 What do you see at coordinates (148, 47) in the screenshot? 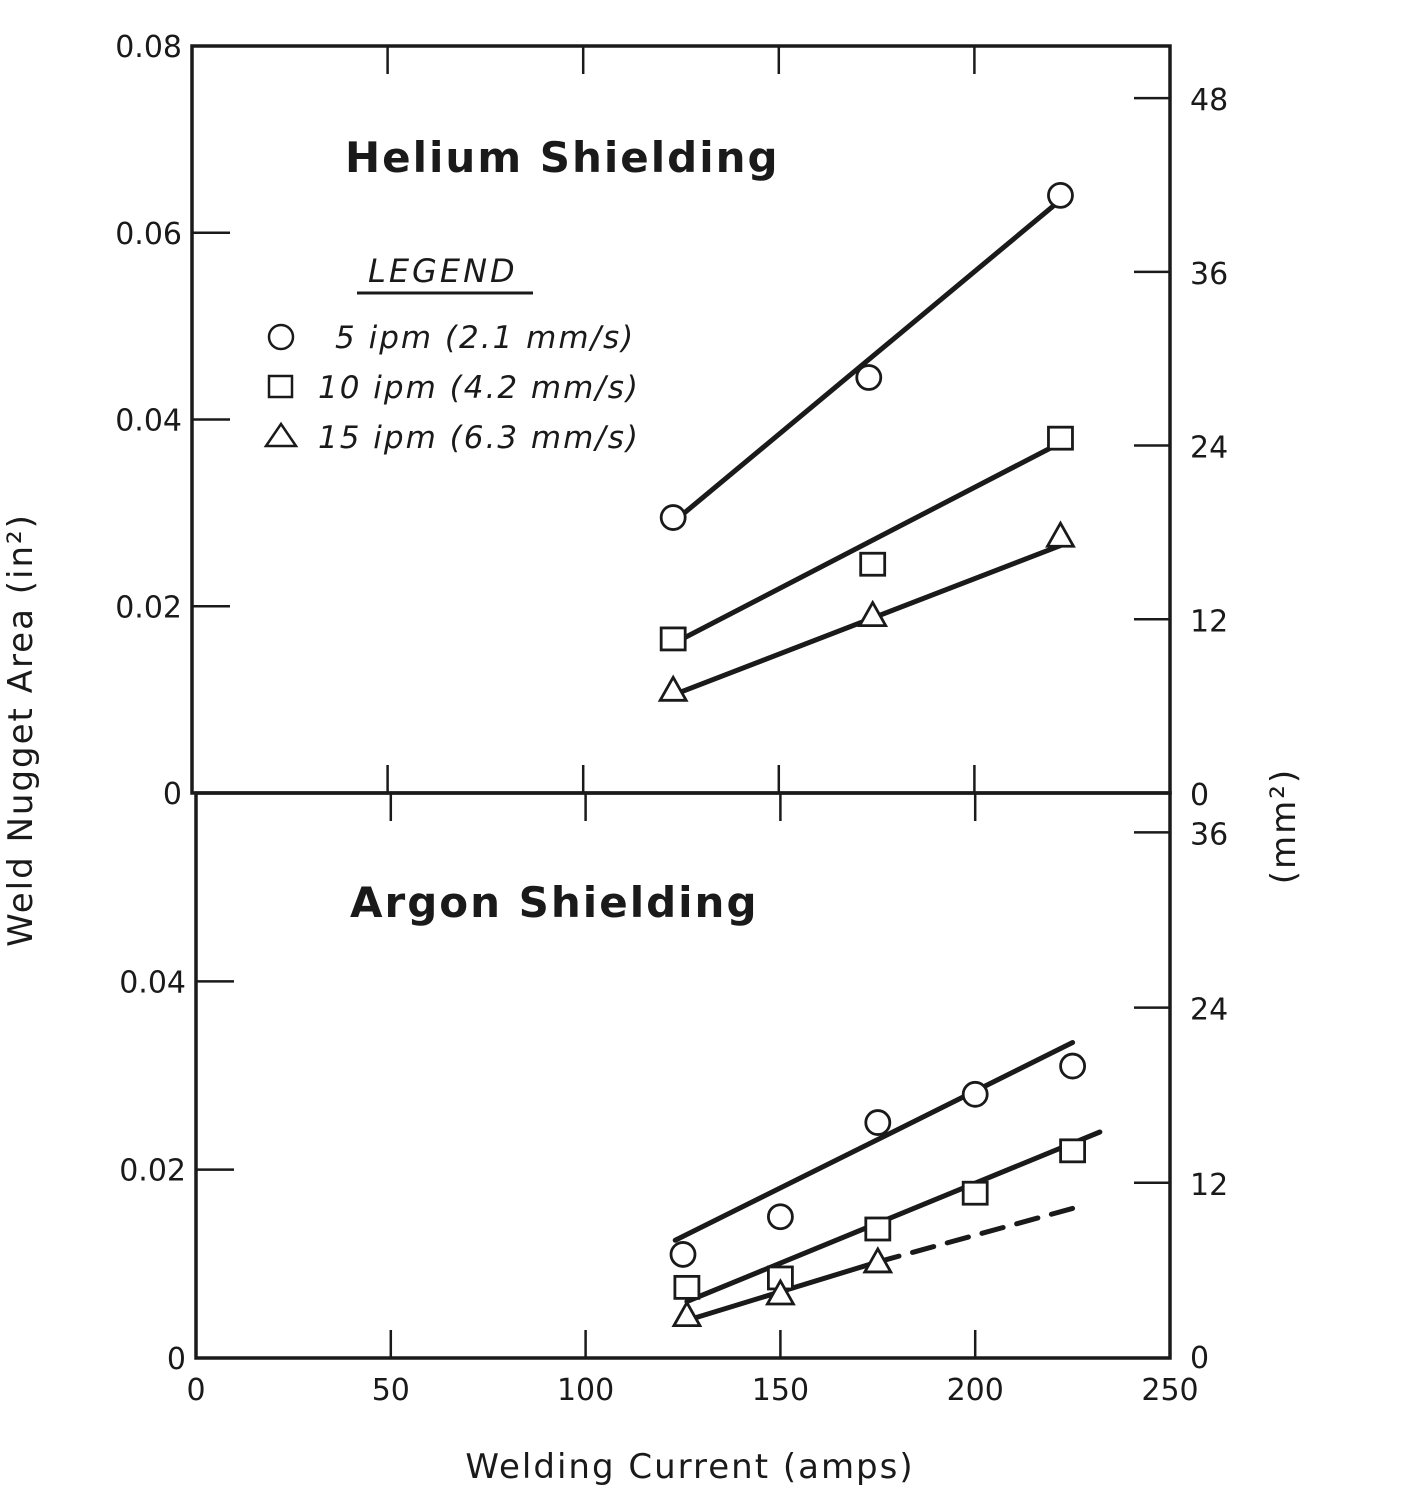
I see `y-tick-label-left: 0.08` at bounding box center [148, 47].